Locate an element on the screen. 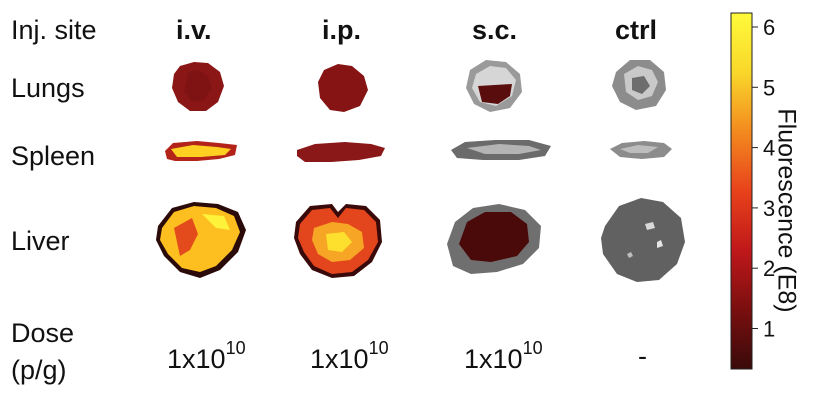  colorbar-ticks: 1 2 3 4 5 6 is located at coordinates (763, 178).